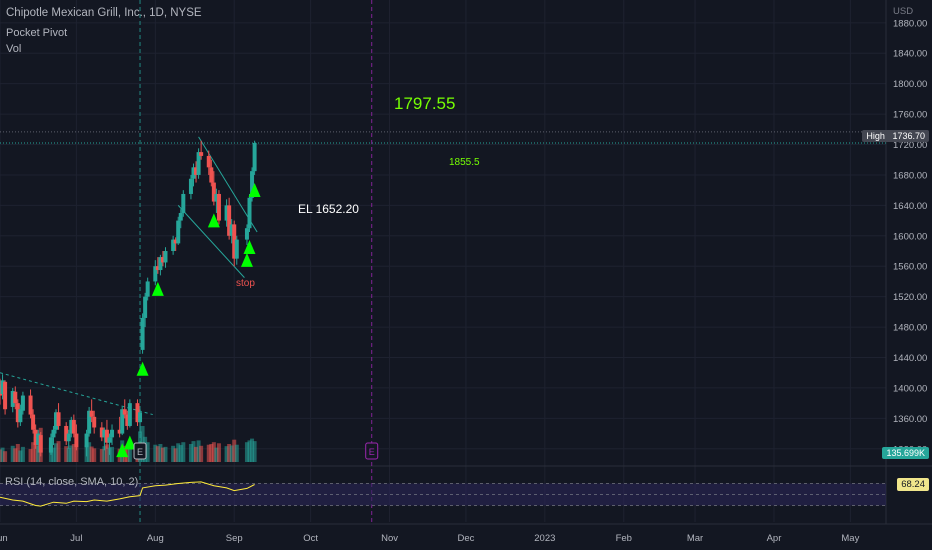 The width and height of the screenshot is (932, 550). What do you see at coordinates (72, 482) in the screenshot?
I see `rsi-title: RSI (14, close, SMA, 10, 2)` at bounding box center [72, 482].